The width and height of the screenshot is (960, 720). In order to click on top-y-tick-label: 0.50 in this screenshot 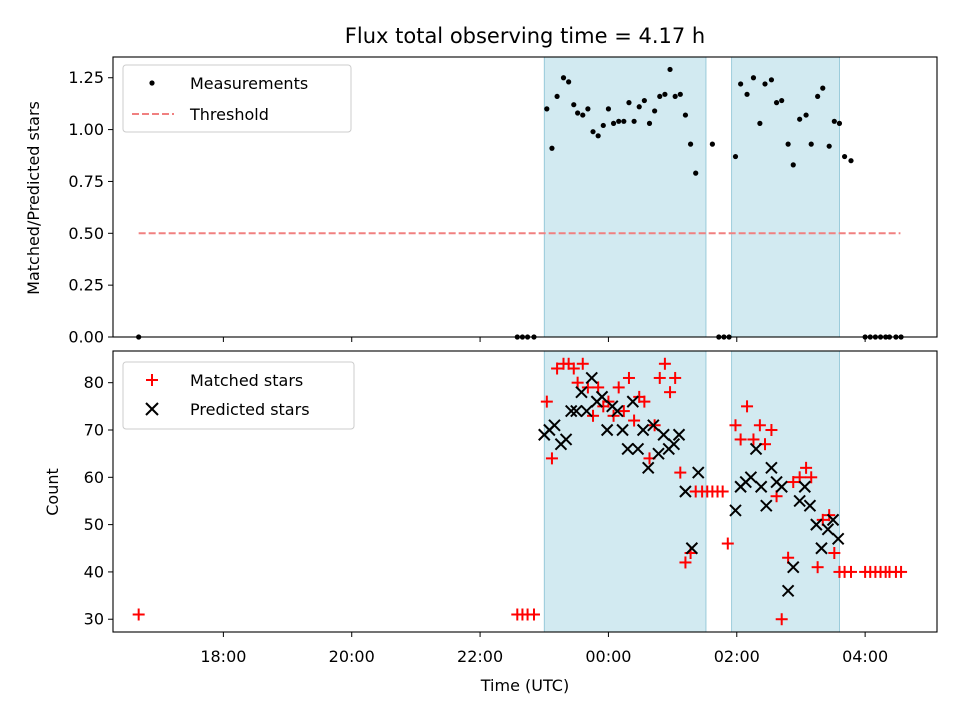, I will do `click(86, 233)`.